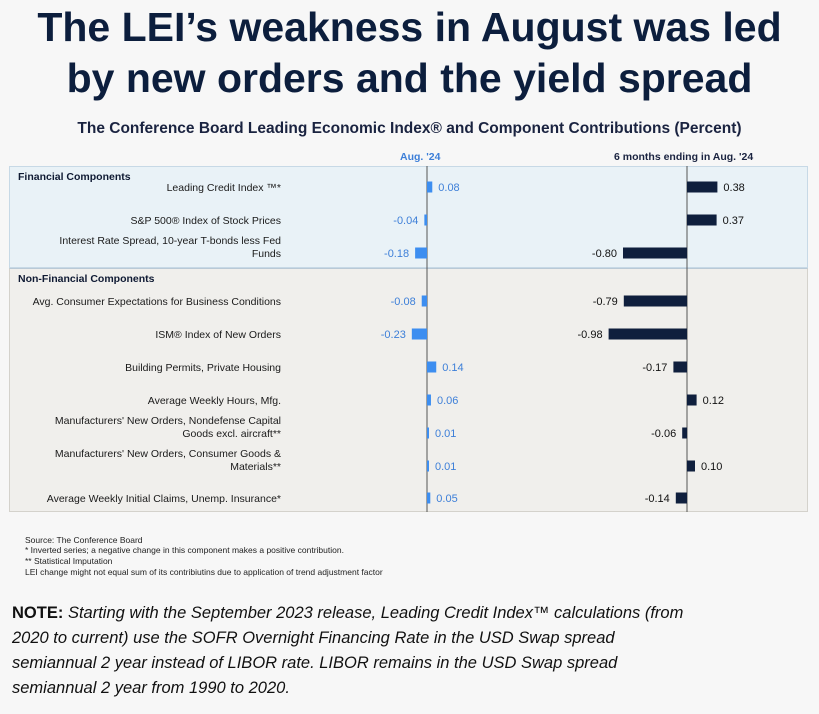  What do you see at coordinates (403, 302) in the screenshot?
I see `data-label-aug: -0.08` at bounding box center [403, 302].